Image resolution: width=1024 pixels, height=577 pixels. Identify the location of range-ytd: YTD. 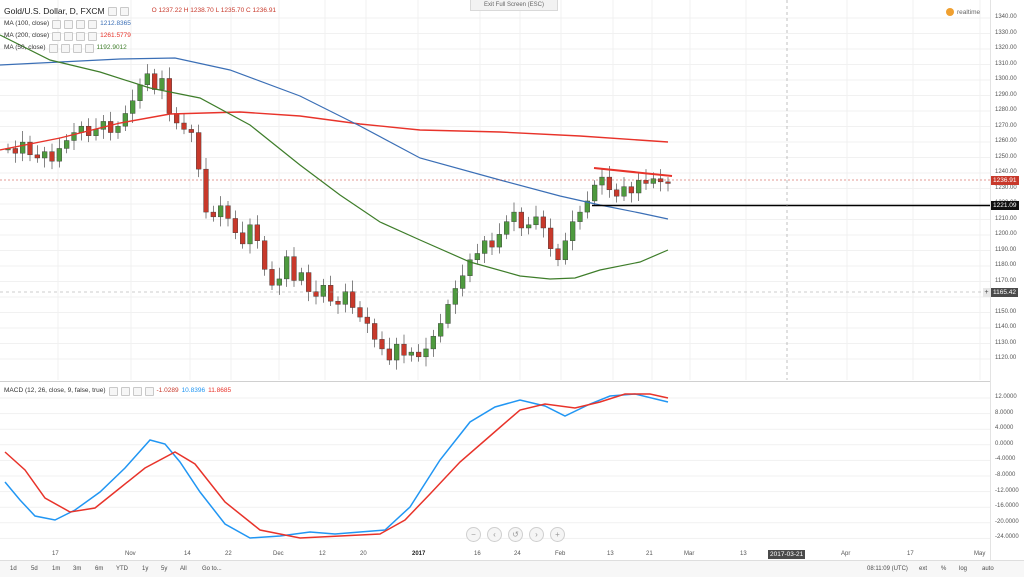
(122, 569).